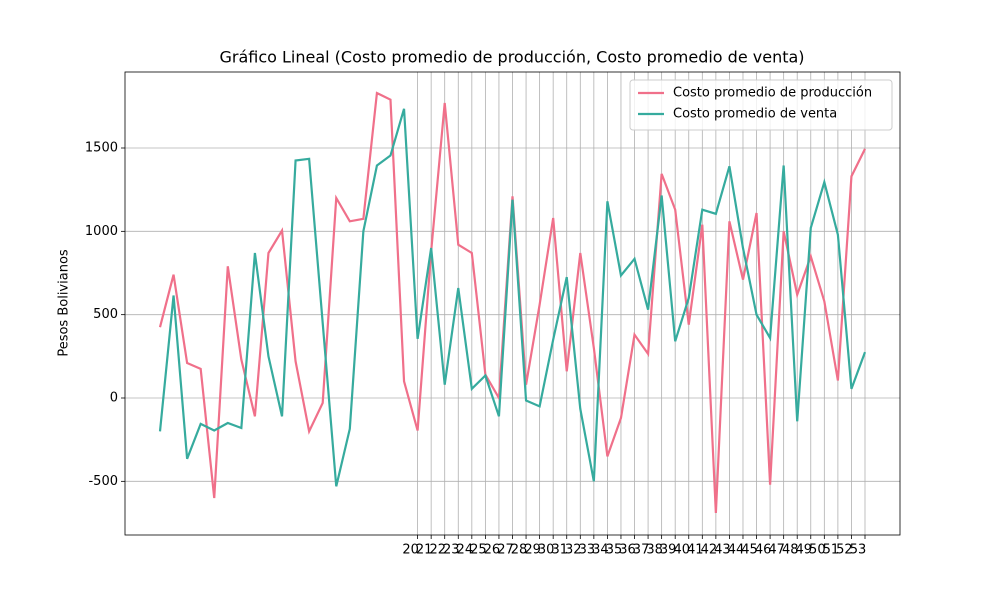 The height and width of the screenshot is (600, 1000). What do you see at coordinates (763, 550) in the screenshot?
I see `x-tick-label: 46` at bounding box center [763, 550].